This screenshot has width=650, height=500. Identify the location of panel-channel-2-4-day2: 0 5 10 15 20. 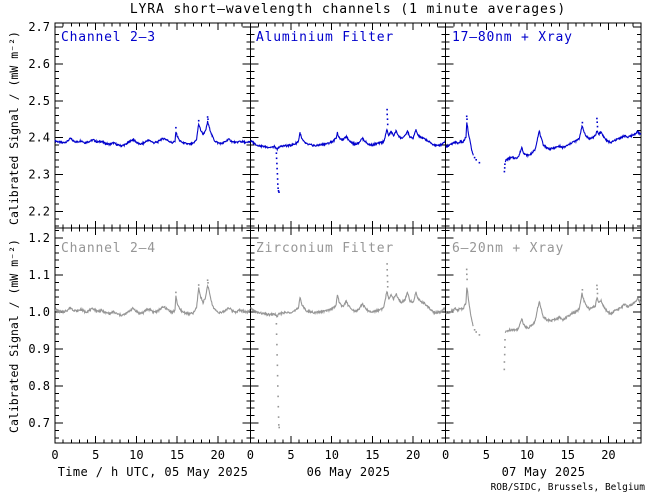
(347, 344).